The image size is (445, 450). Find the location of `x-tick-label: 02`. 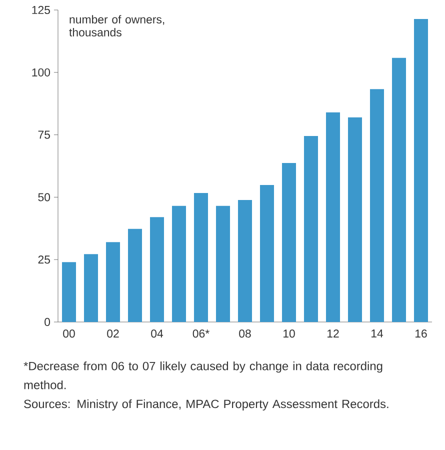

x-tick-label: 02 is located at coordinates (113, 334).